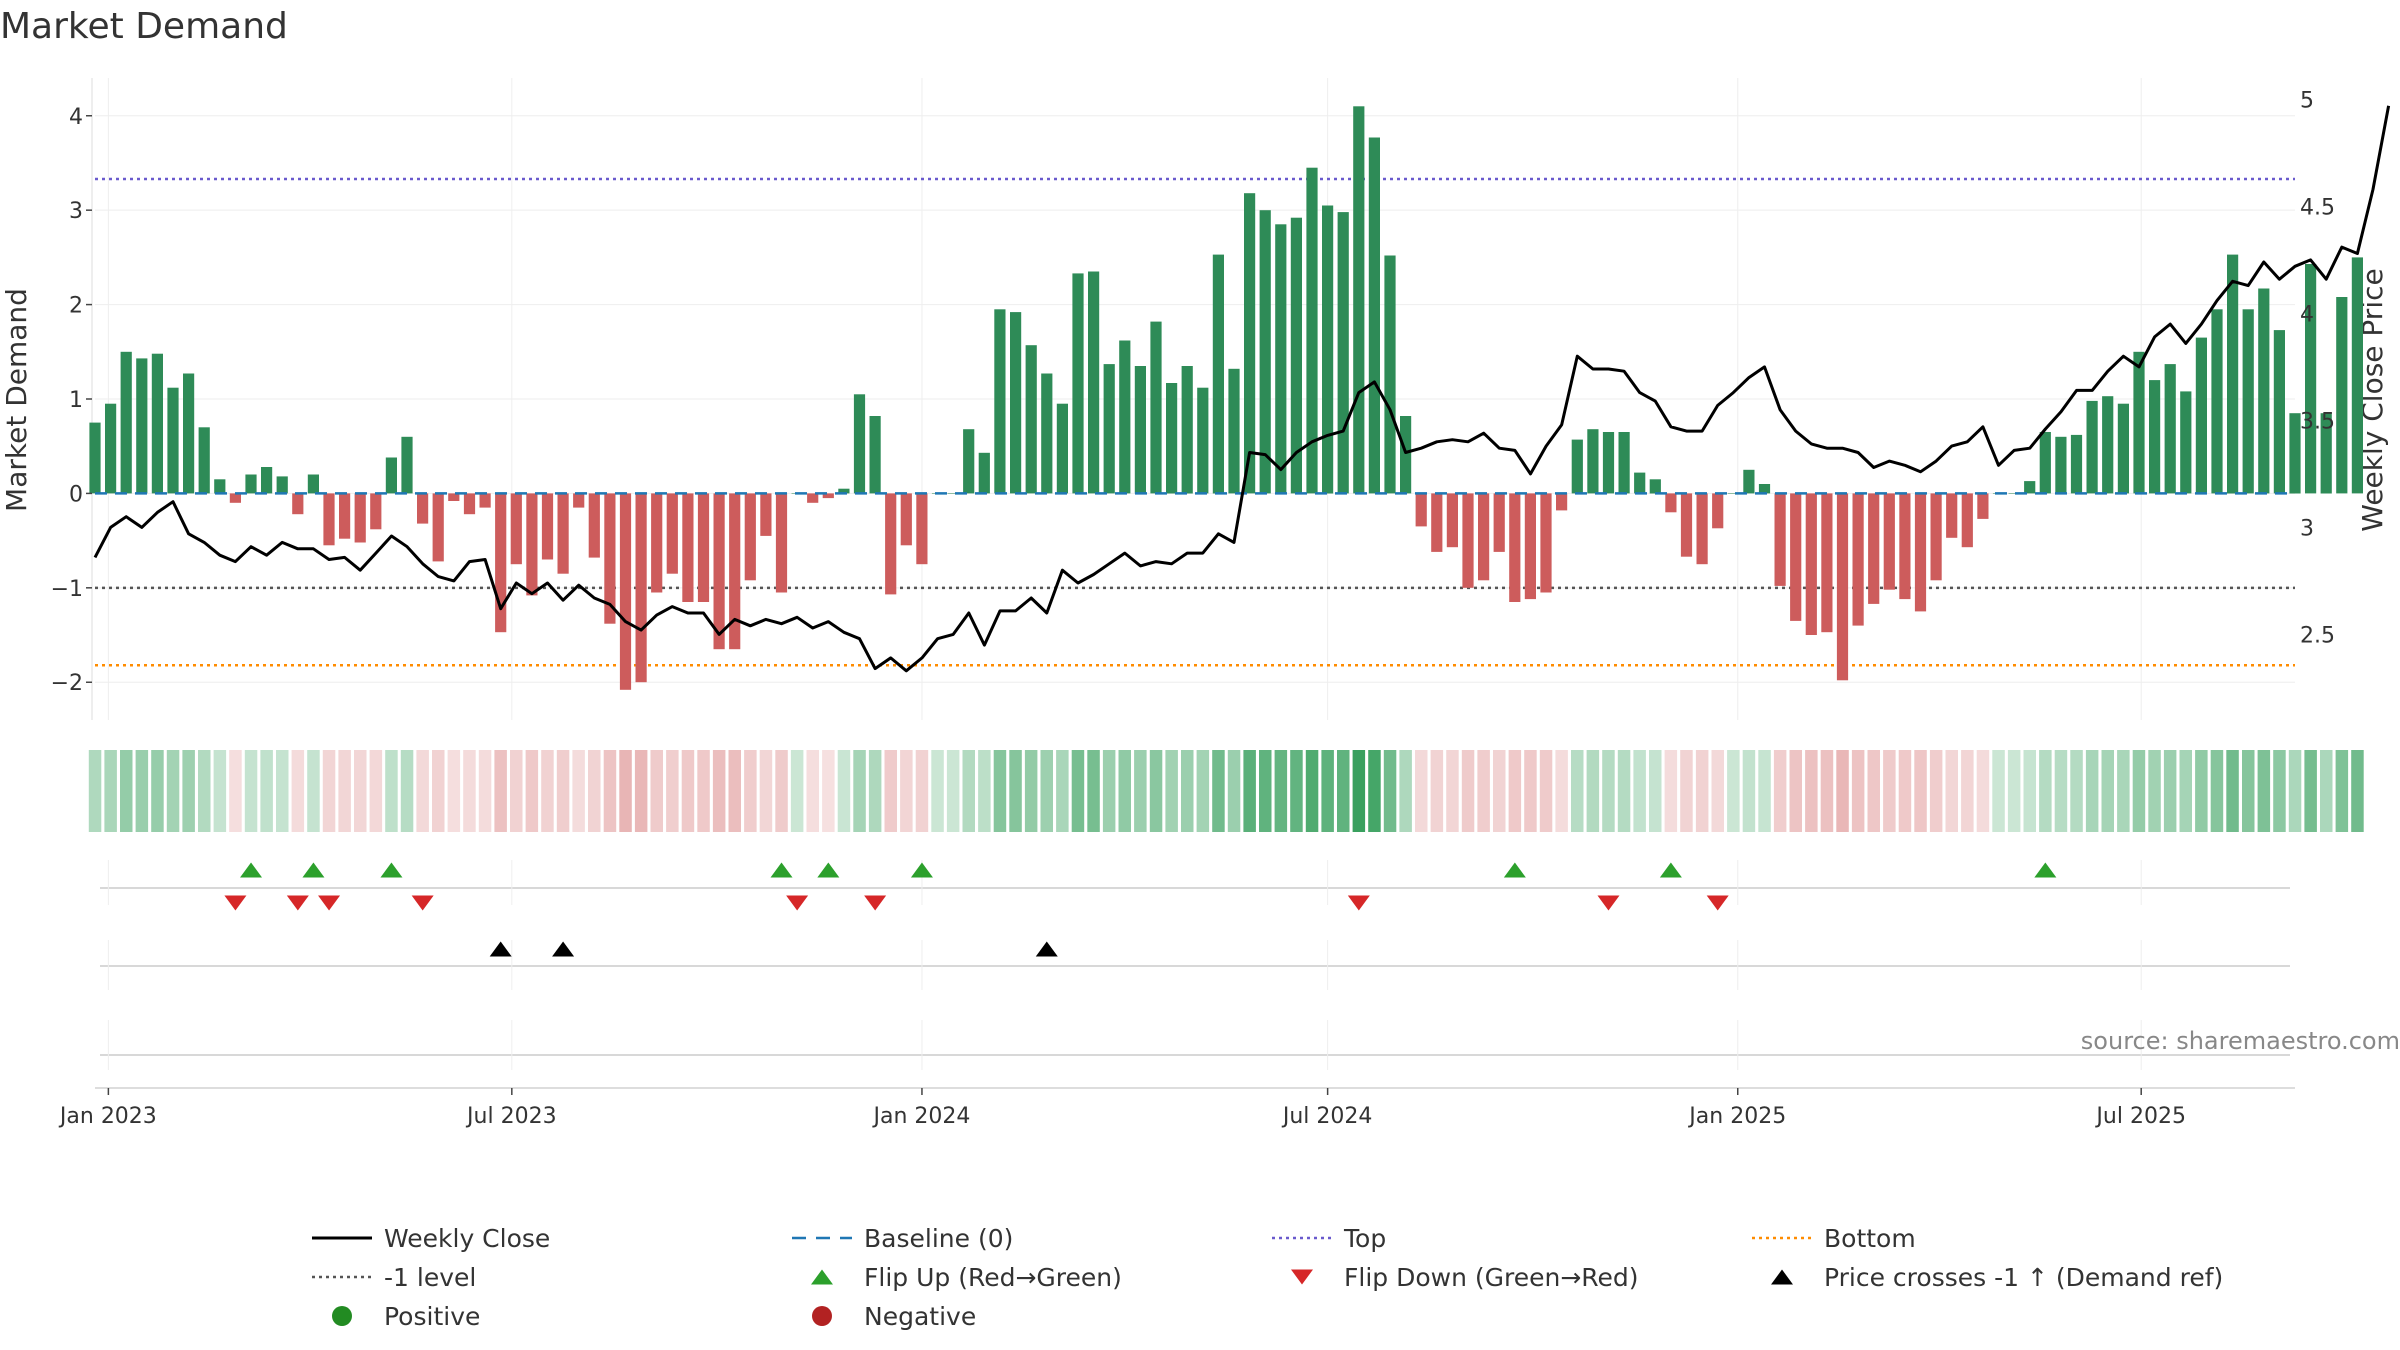  I want to click on y-tick-label: 4, so click(76, 117).